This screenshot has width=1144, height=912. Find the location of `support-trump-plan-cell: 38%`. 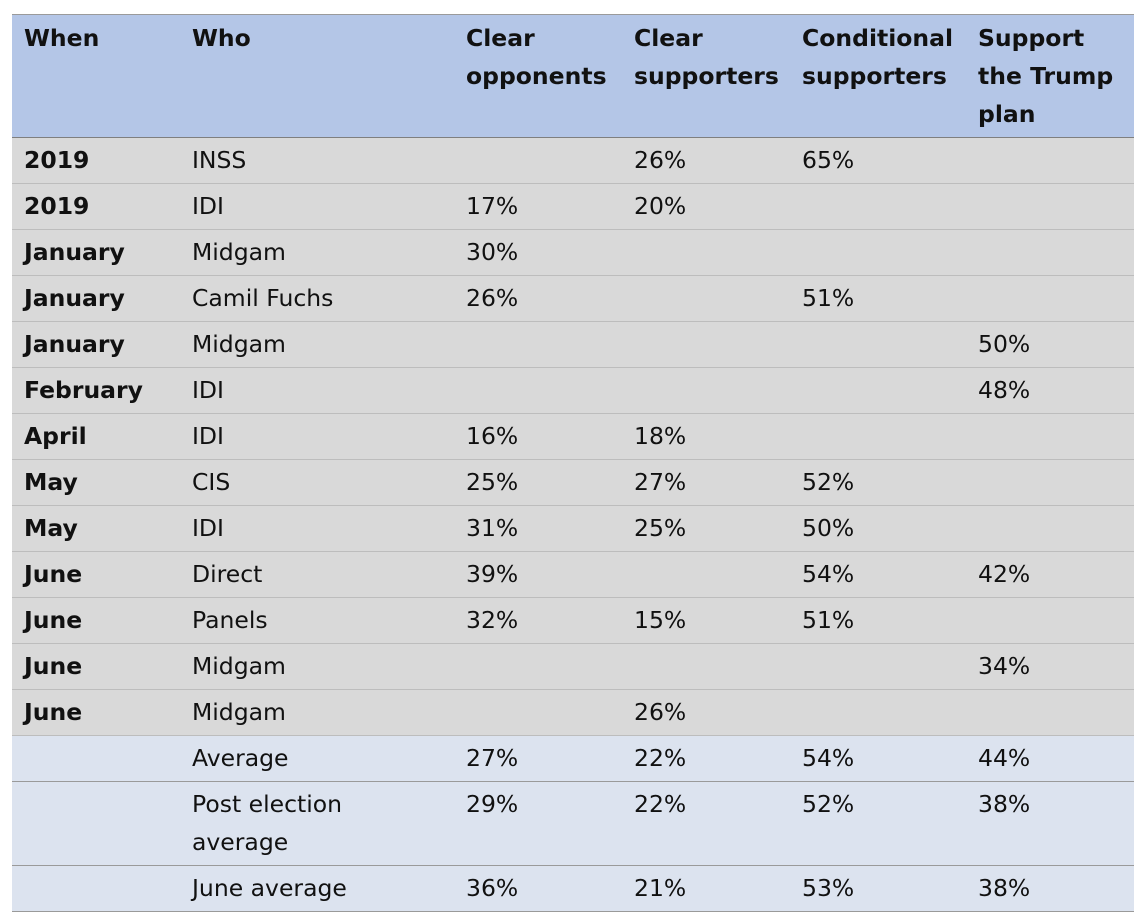

support-trump-plan-cell: 38% is located at coordinates (1050, 823).